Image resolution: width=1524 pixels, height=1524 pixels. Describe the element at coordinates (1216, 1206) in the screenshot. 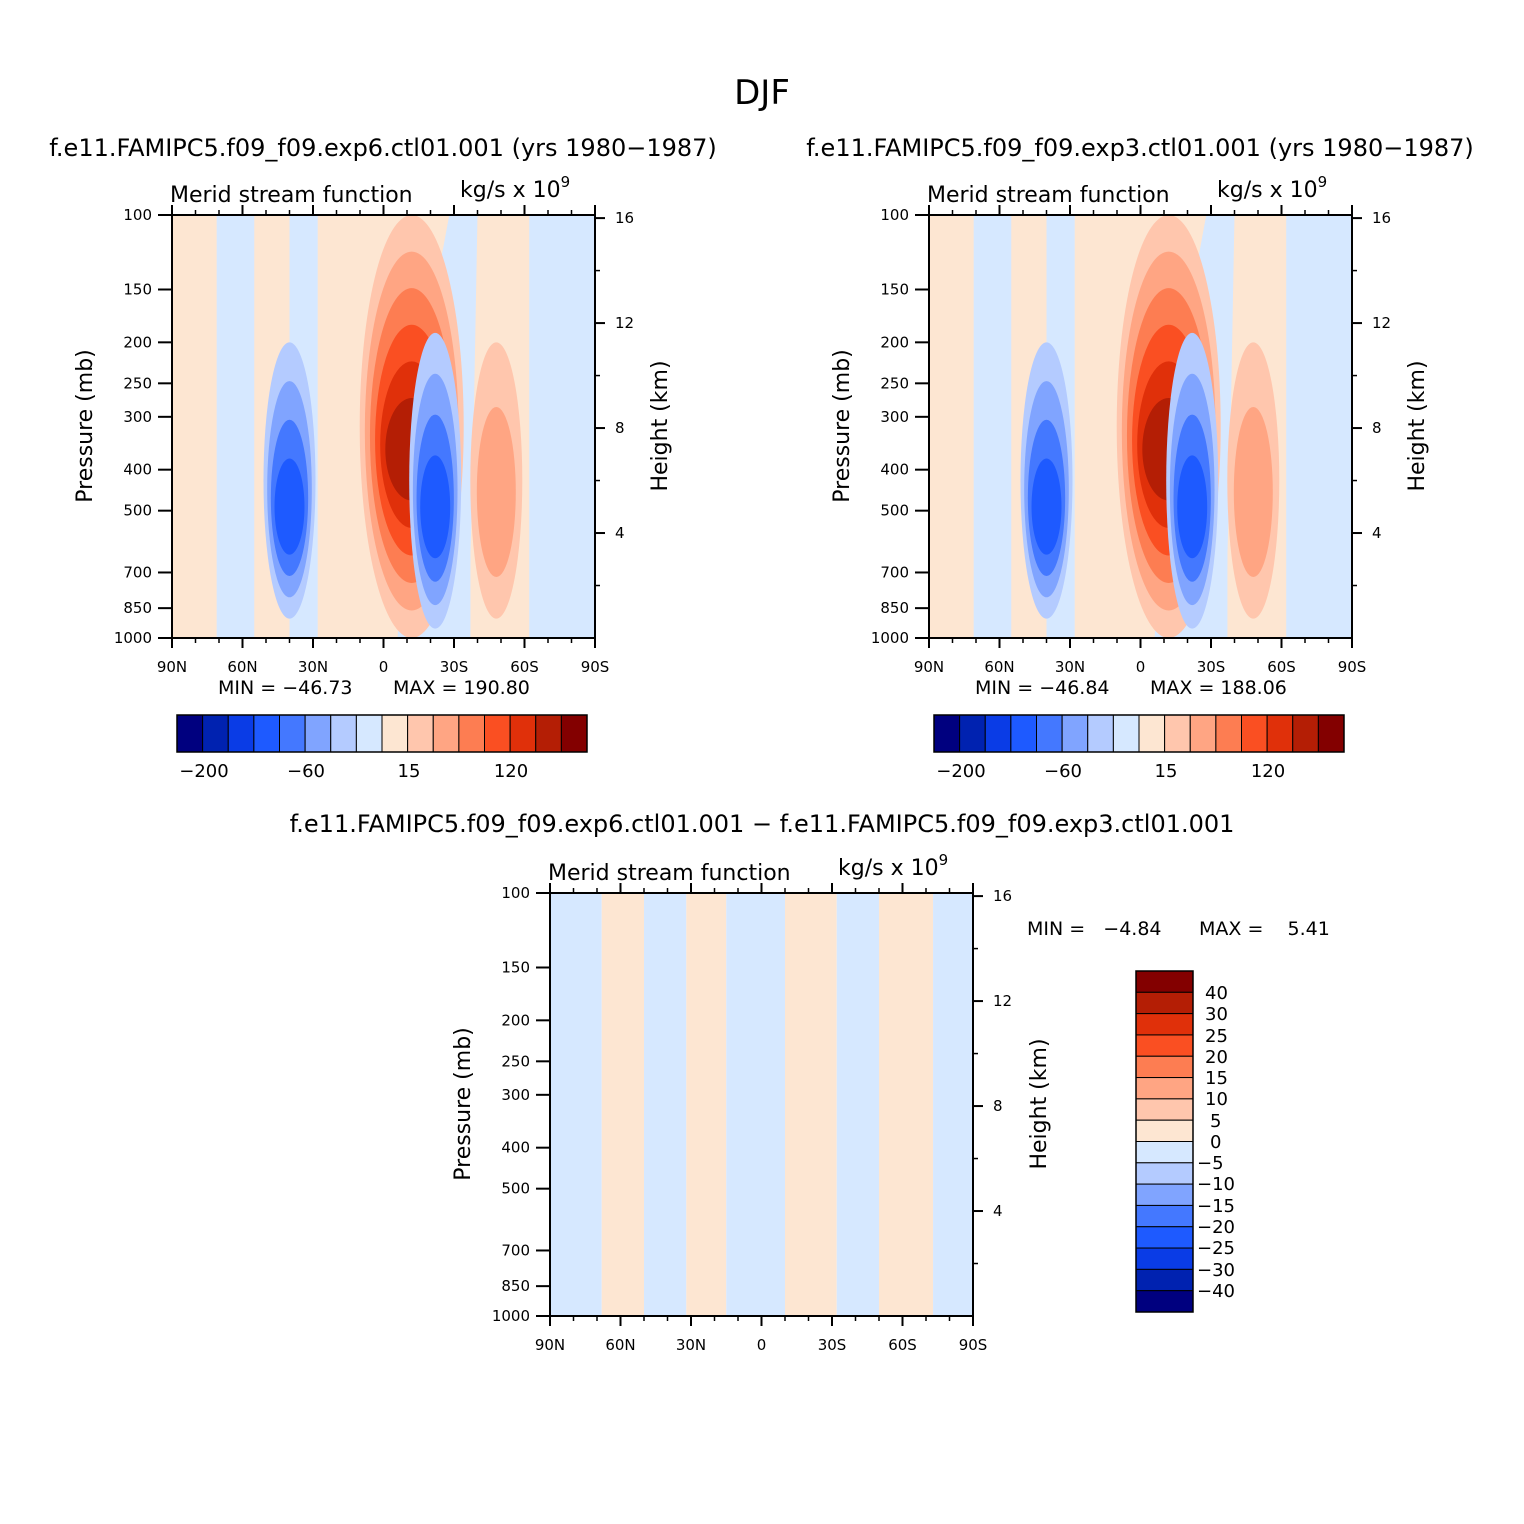

I see `colorbar-label: −15` at that location.